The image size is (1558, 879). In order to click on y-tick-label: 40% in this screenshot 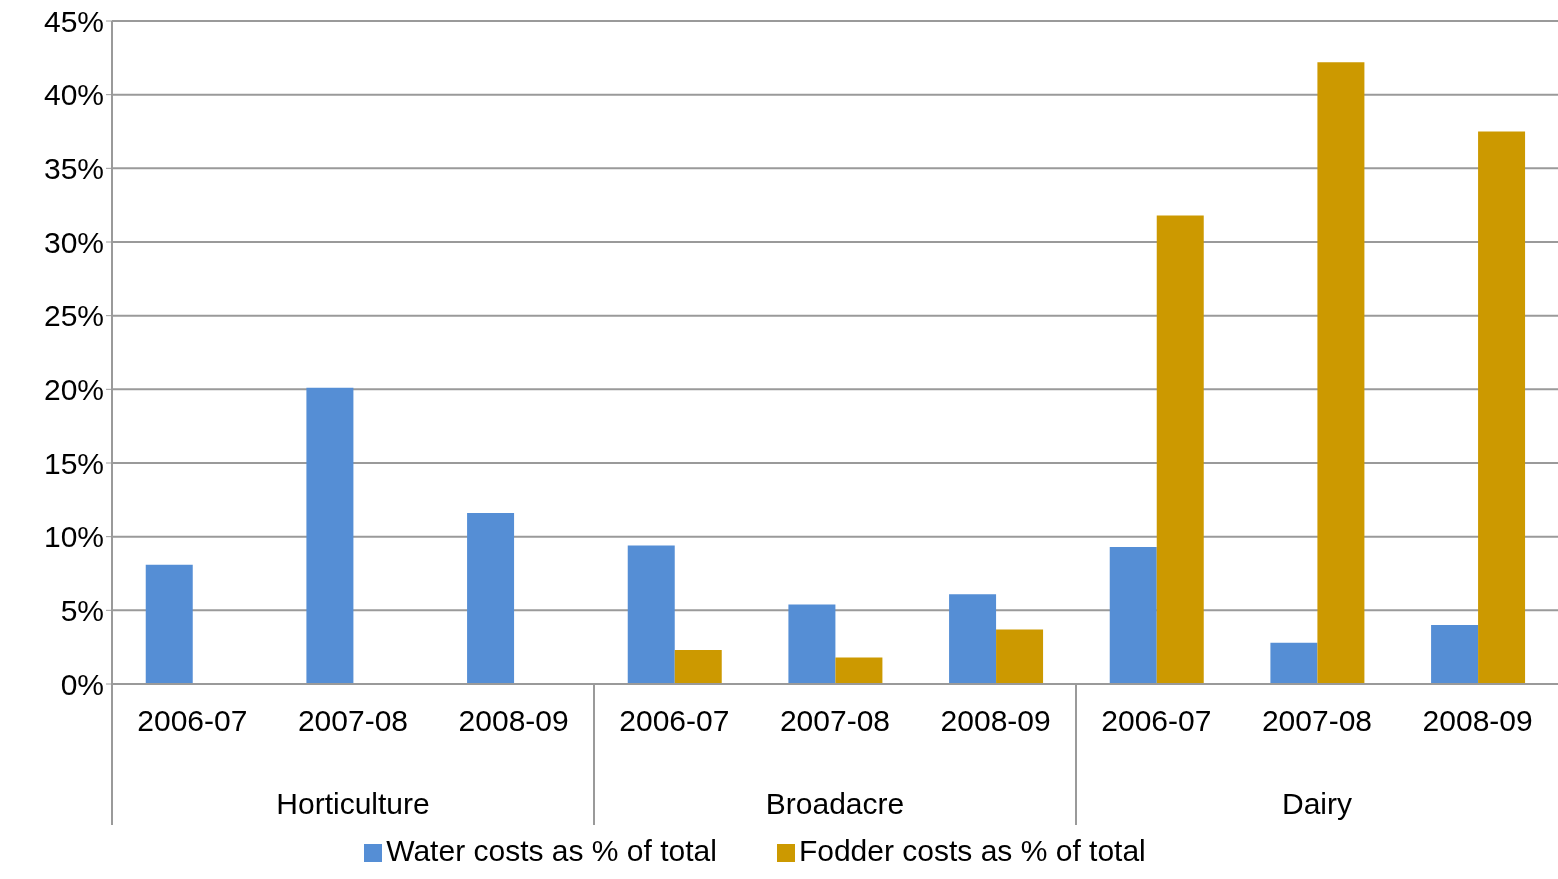, I will do `click(73, 95)`.